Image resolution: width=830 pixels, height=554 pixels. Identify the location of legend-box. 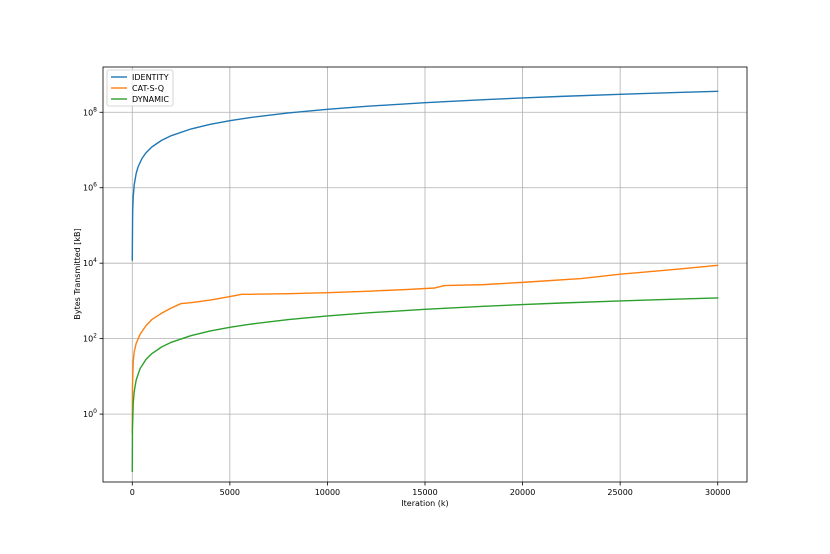
(140, 88).